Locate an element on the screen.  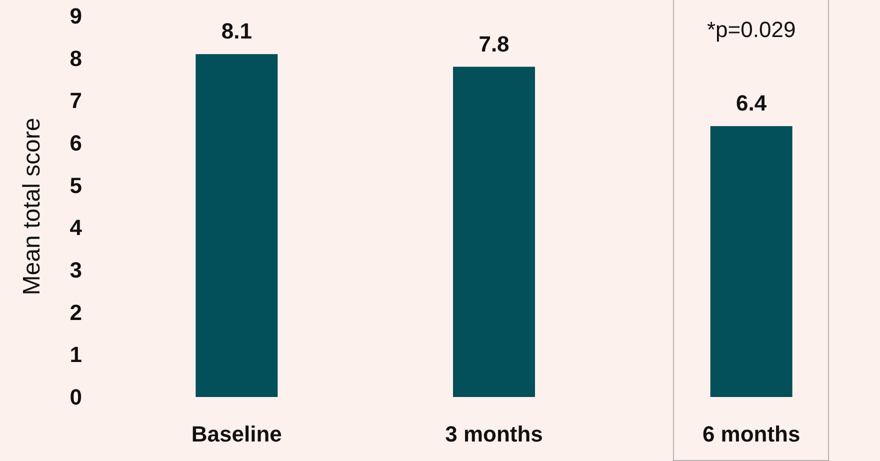
y-tick-label: 5 is located at coordinates (76, 185).